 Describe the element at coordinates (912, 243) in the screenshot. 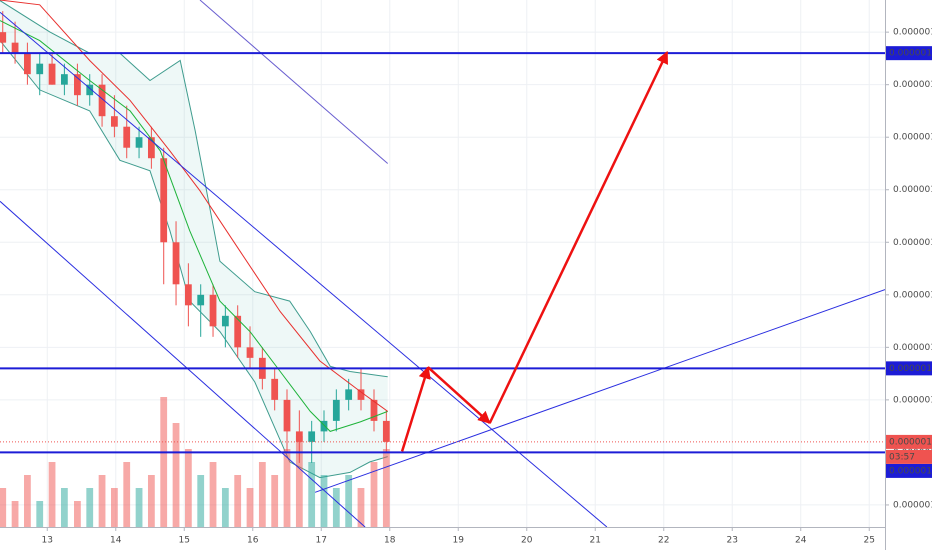

I see `y-tick-label: 0.00000150` at that location.